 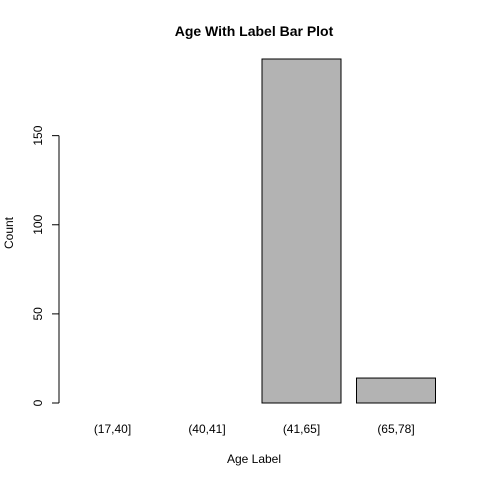 I want to click on x-tick-labels: (17,40] (40,41] (41,65] (65,78], so click(x=254, y=429).